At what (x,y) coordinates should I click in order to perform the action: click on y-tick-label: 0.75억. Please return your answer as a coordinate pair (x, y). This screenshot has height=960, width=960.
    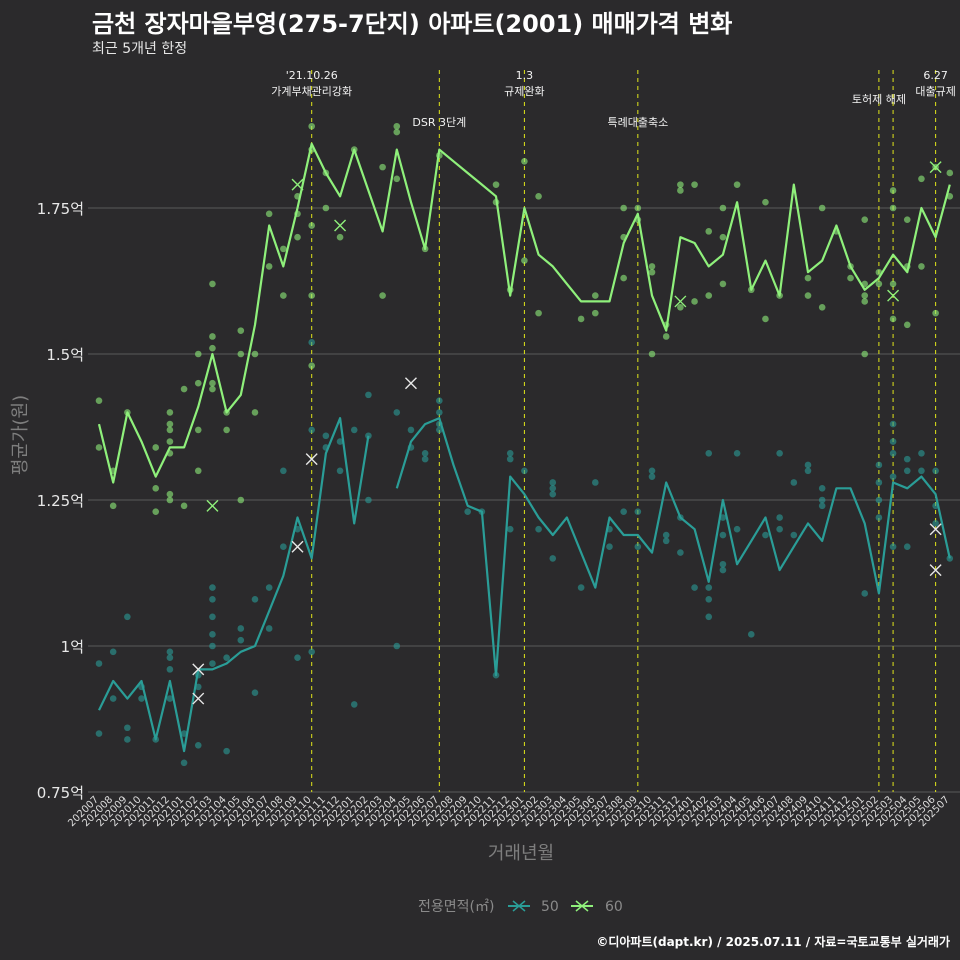
    Looking at the image, I should click on (60, 793).